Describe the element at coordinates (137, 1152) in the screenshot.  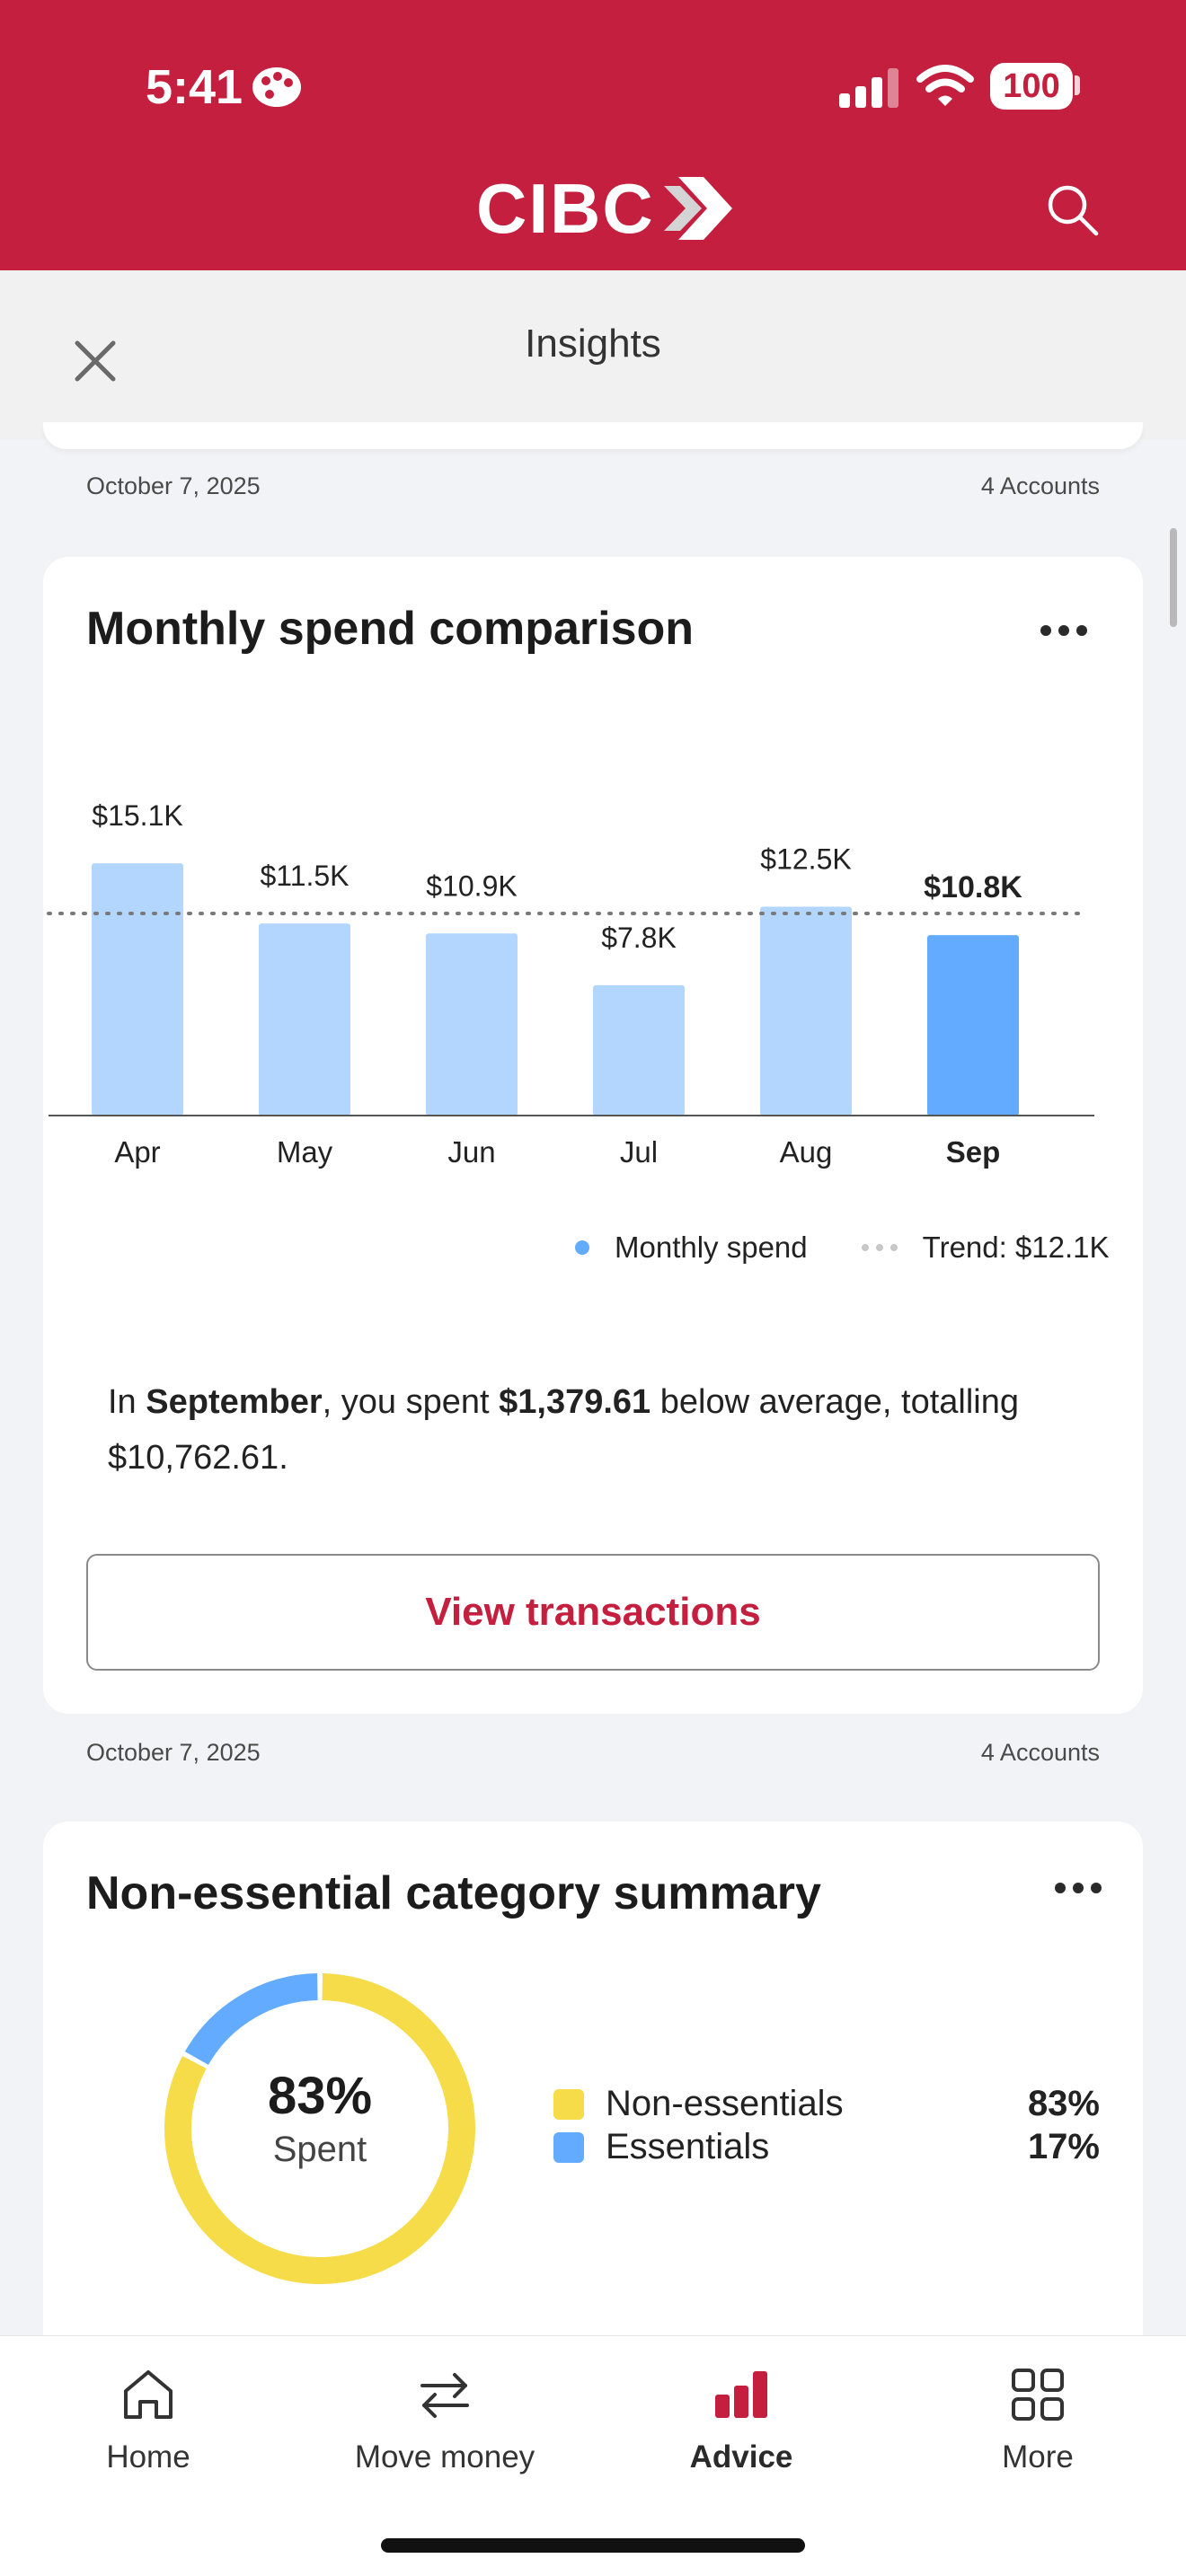
I see `x-tick-label: Apr` at that location.